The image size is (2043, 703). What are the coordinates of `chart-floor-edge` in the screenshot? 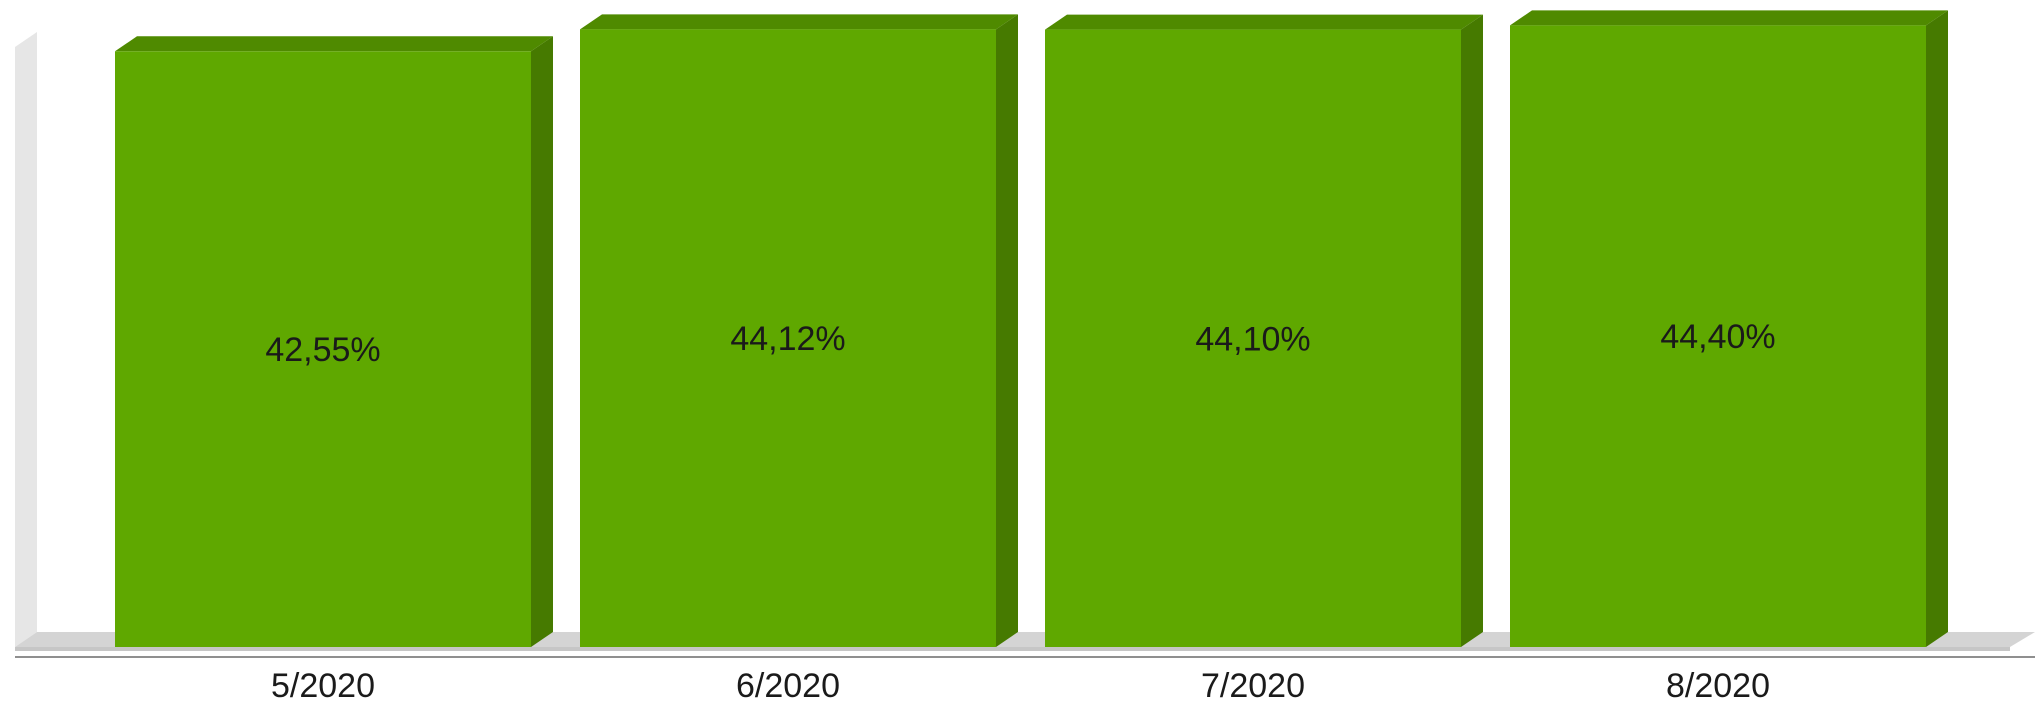 It's located at (1012, 649).